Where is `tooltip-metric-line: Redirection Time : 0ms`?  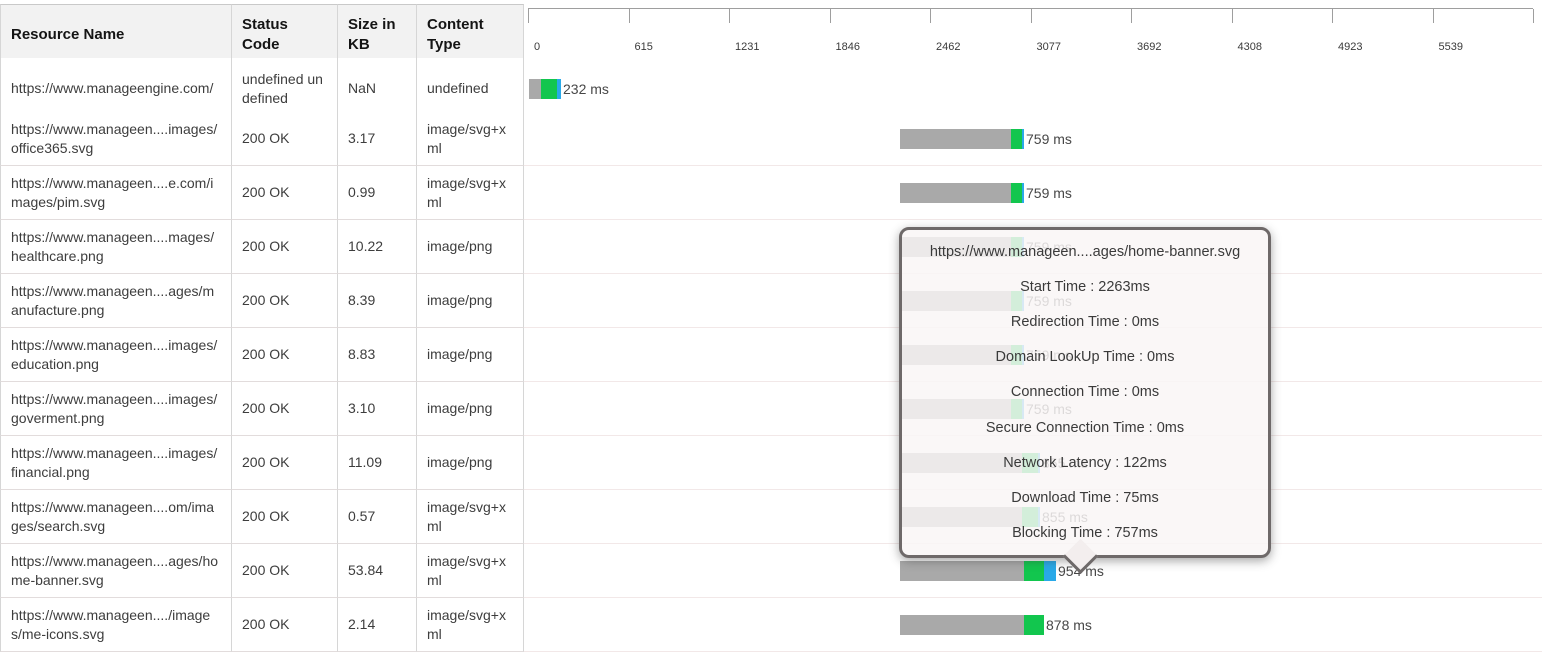 tooltip-metric-line: Redirection Time : 0ms is located at coordinates (1085, 322).